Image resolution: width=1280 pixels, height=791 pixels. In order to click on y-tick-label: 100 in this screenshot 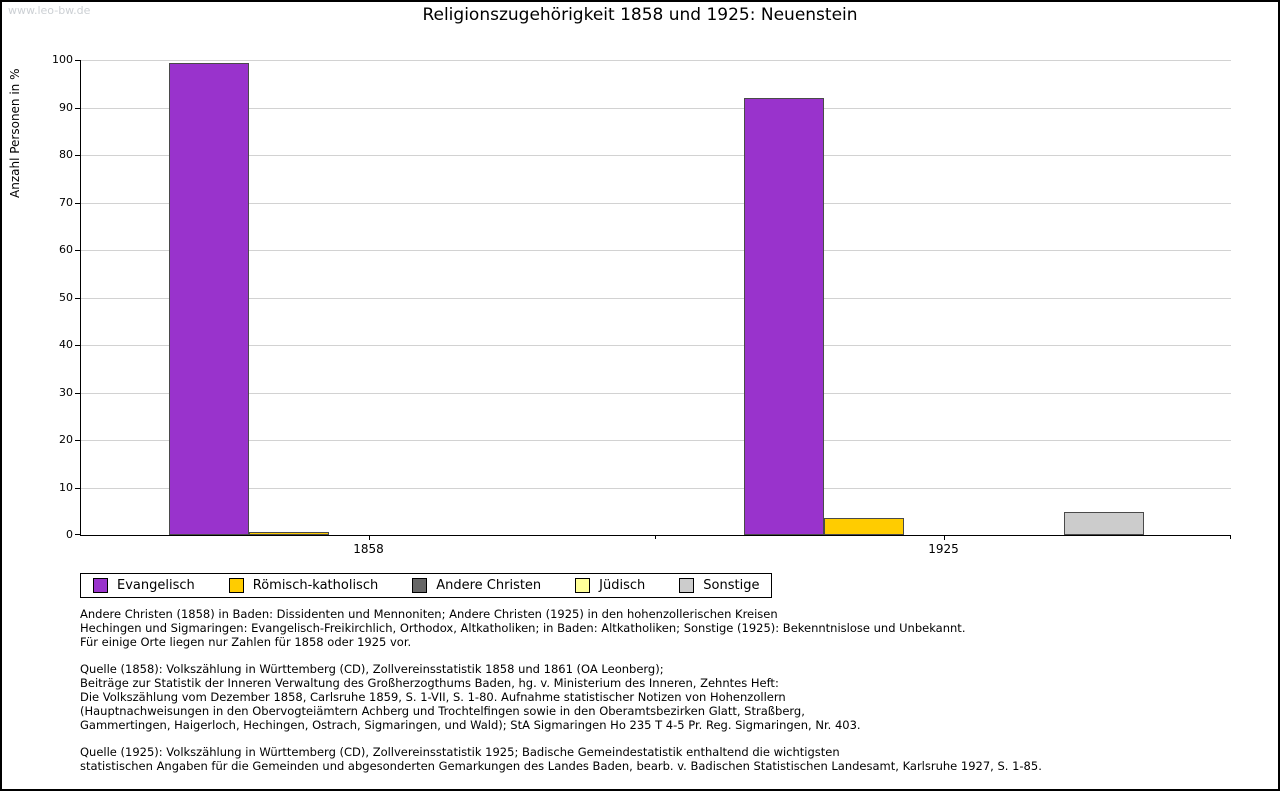, I will do `click(62, 59)`.